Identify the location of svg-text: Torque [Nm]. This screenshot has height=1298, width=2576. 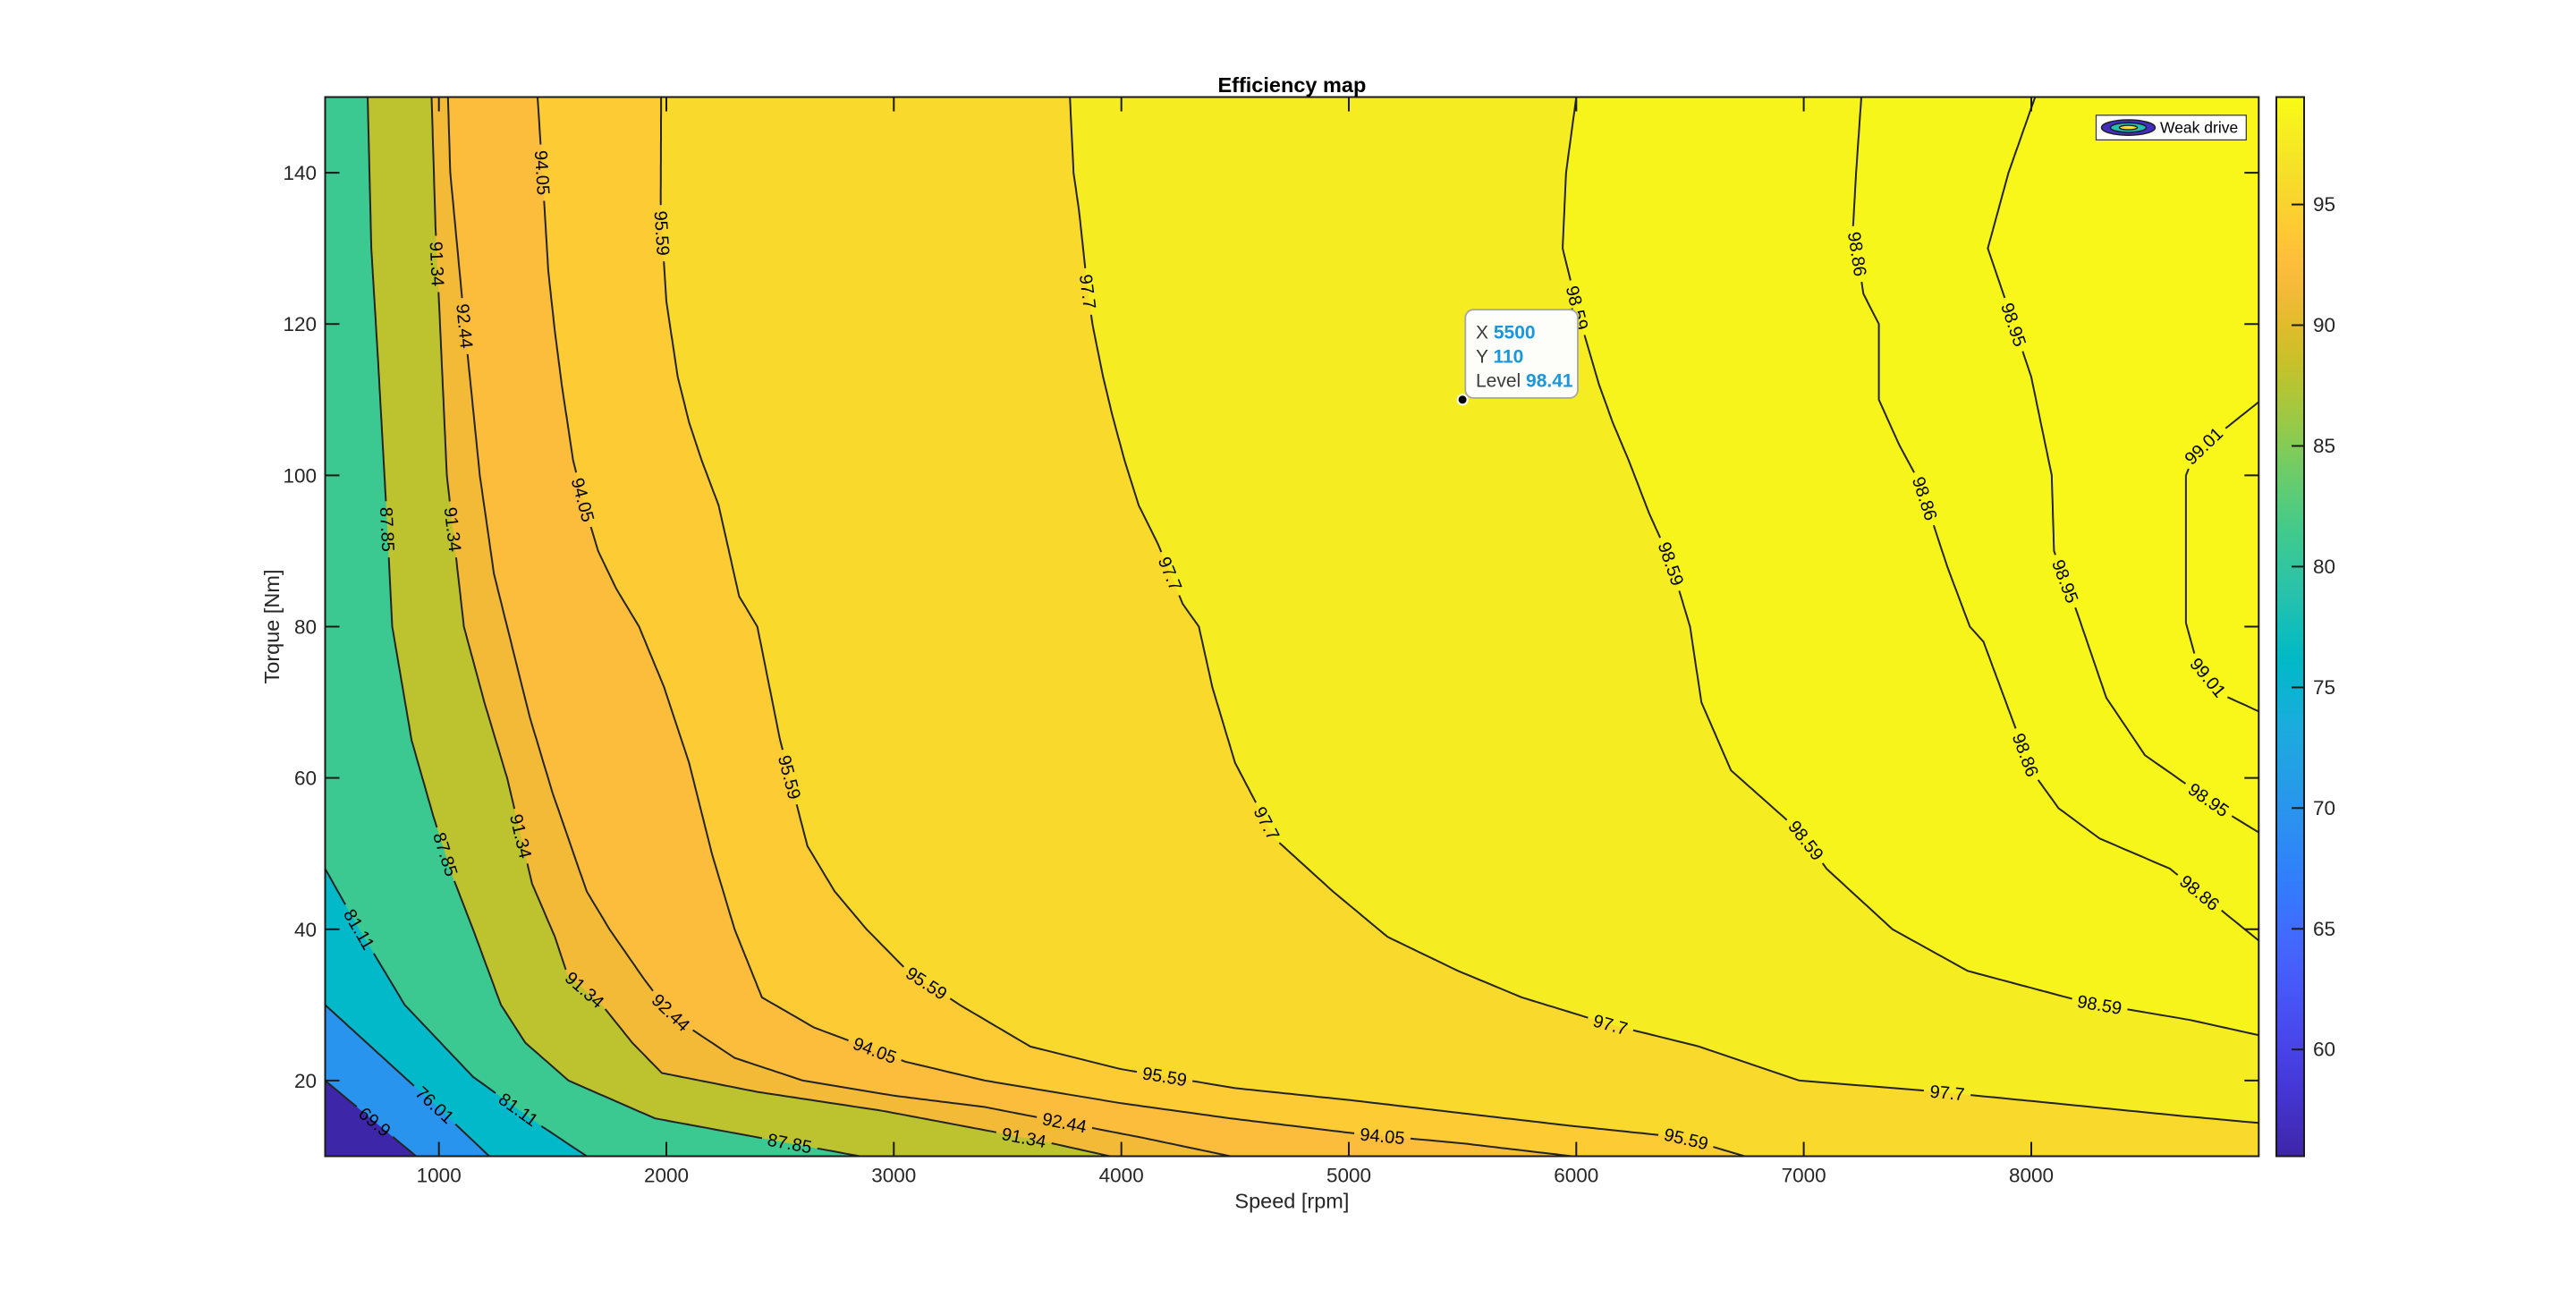
(272, 627).